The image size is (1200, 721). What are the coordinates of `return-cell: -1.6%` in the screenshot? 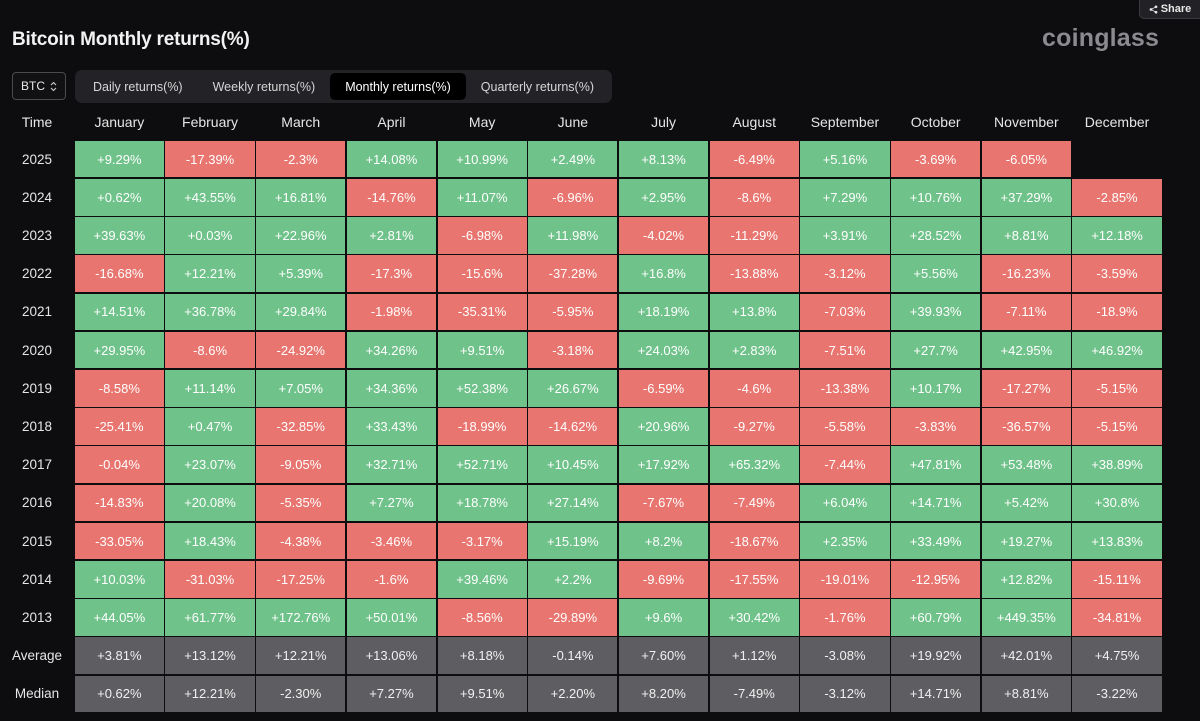 It's located at (391, 579).